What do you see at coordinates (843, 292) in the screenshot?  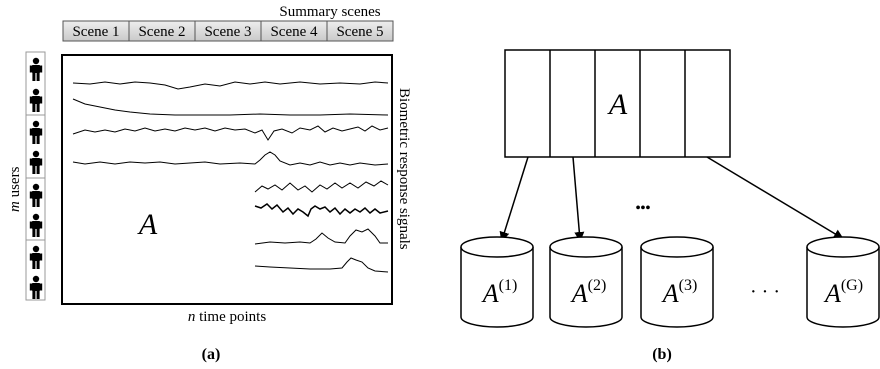 I see `partition-label-g: A(G)` at bounding box center [843, 292].